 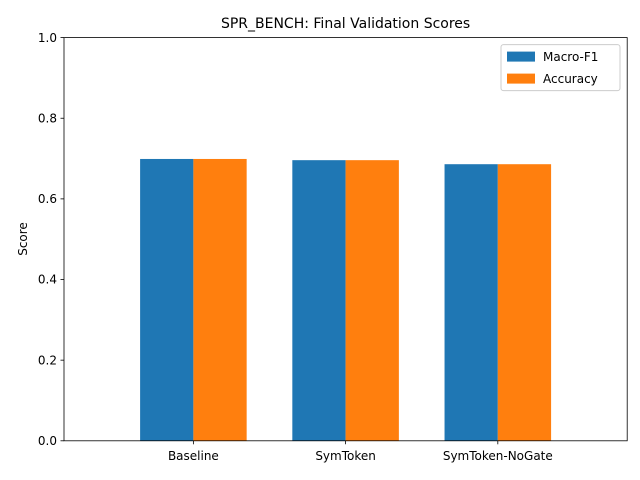 What do you see at coordinates (47, 38) in the screenshot?
I see `y-tick-label: 1.0` at bounding box center [47, 38].